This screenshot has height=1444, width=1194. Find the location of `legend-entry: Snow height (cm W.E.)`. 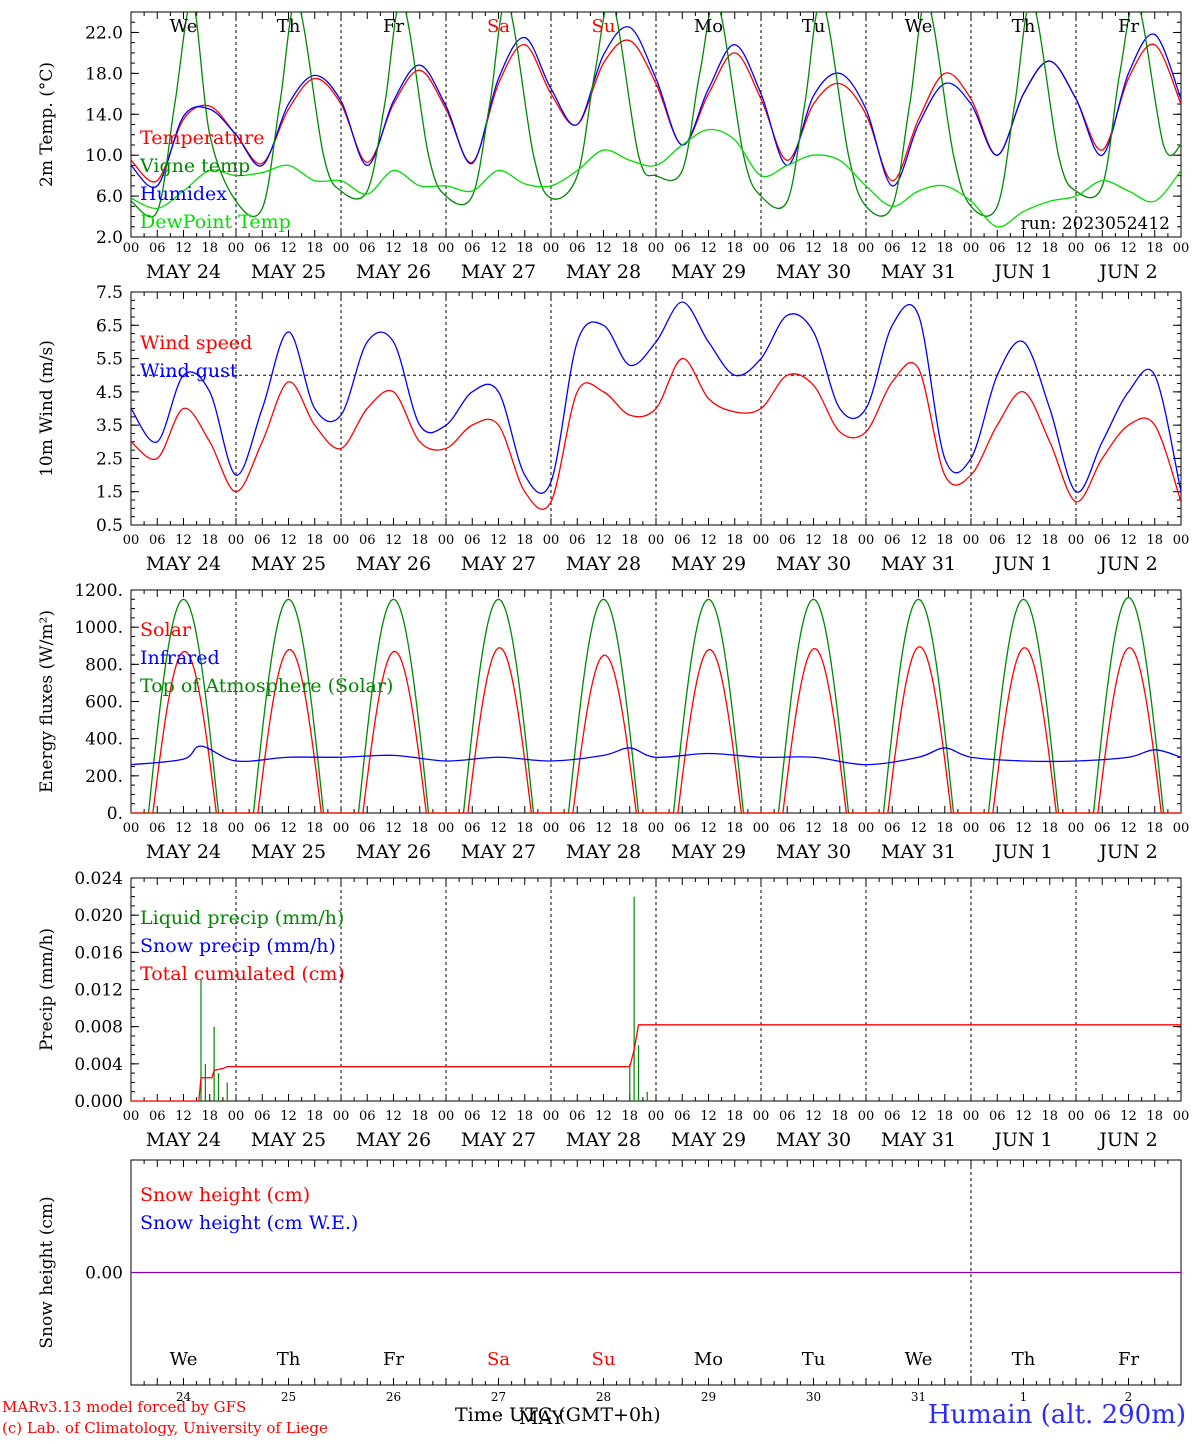

legend-entry: Snow height (cm W.E.) is located at coordinates (249, 1223).